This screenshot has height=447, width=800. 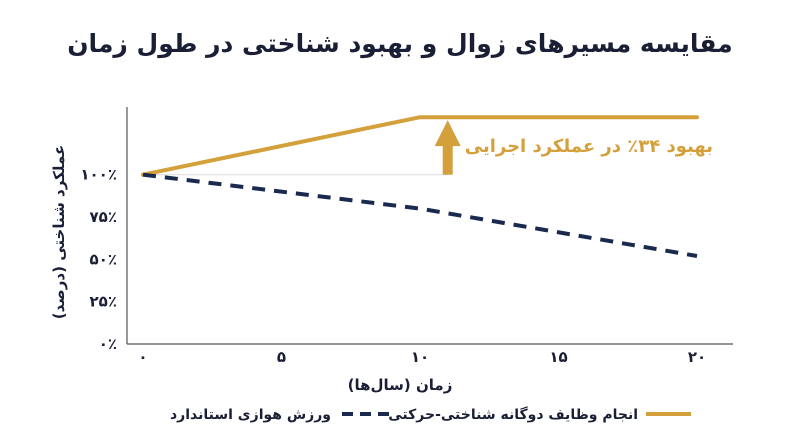 What do you see at coordinates (400, 385) in the screenshot?
I see `x-axis-label: زمان (سال‌ها)` at bounding box center [400, 385].